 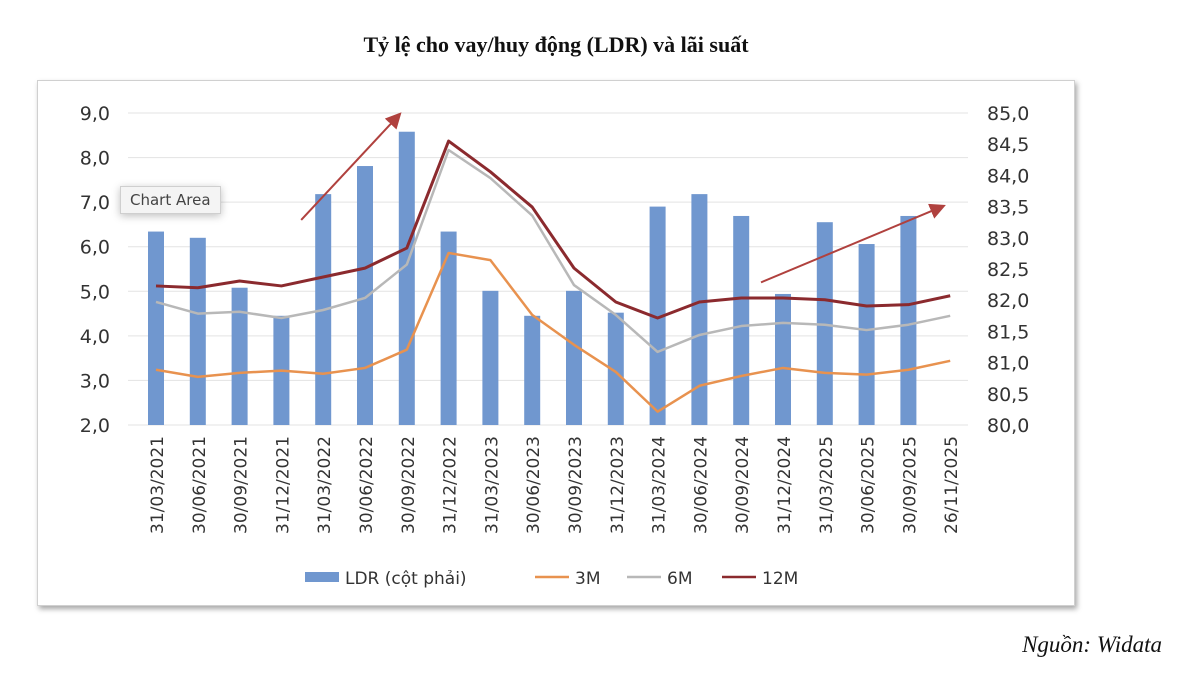 I want to click on x-tick-label: 26/11/2025, so click(x=952, y=485).